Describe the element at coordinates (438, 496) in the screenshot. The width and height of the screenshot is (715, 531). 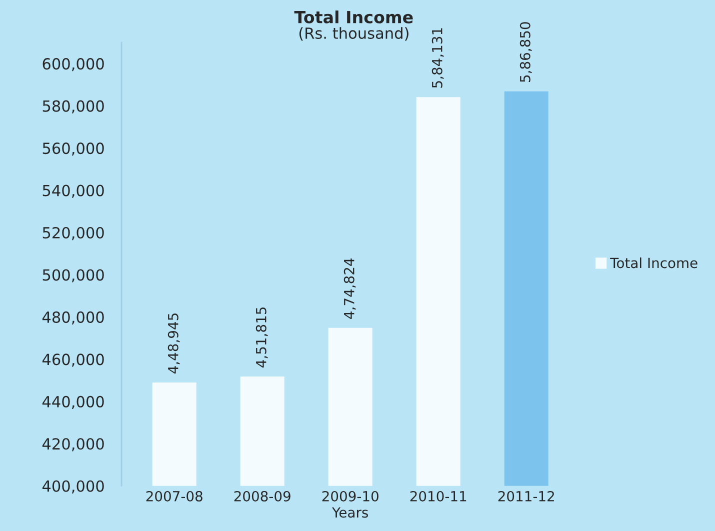
I see `x-tick-label: 2010-11` at that location.